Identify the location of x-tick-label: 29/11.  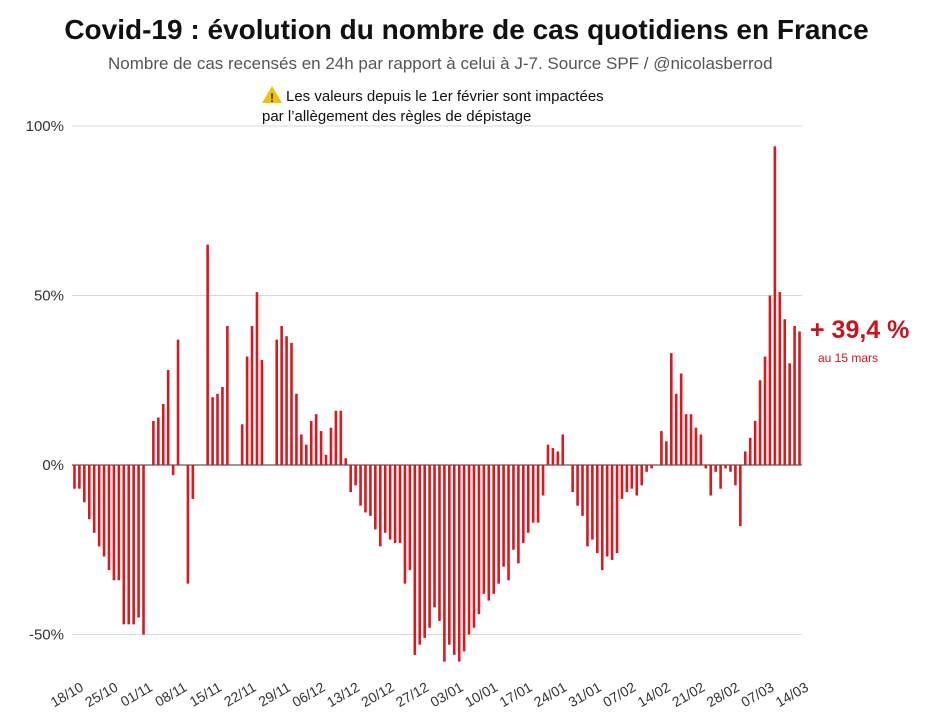
(275, 694).